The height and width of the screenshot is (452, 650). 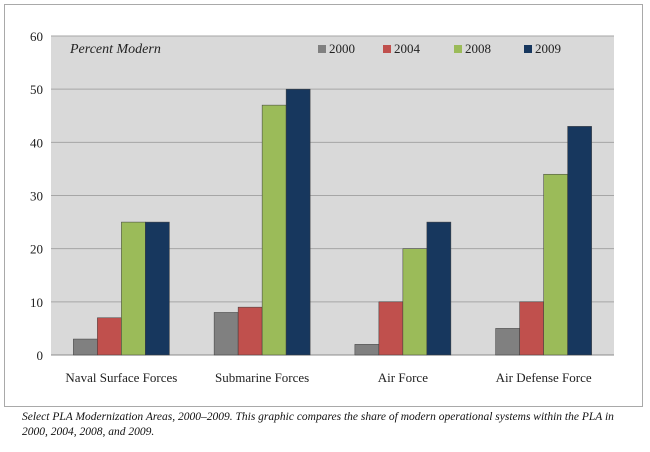 What do you see at coordinates (121, 377) in the screenshot?
I see `x-tick-label: Naval Surface Forces` at bounding box center [121, 377].